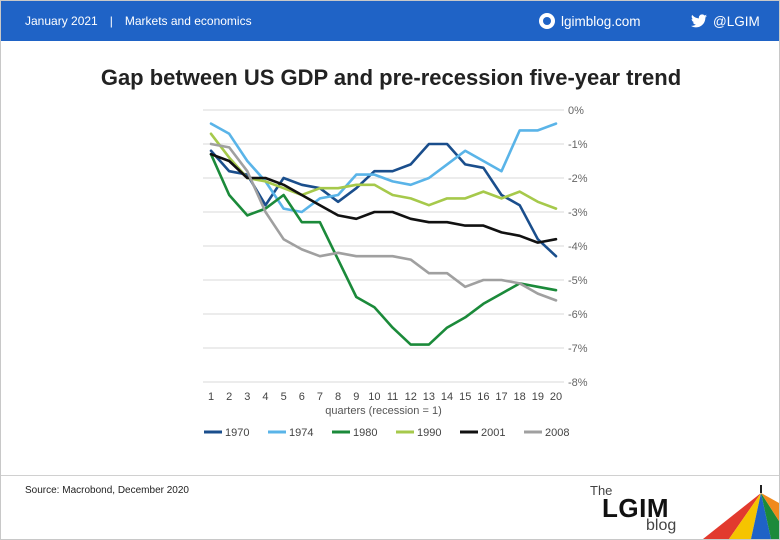 This screenshot has height=540, width=780. Describe the element at coordinates (578, 213) in the screenshot. I see `y-tick-label: -3%` at that location.